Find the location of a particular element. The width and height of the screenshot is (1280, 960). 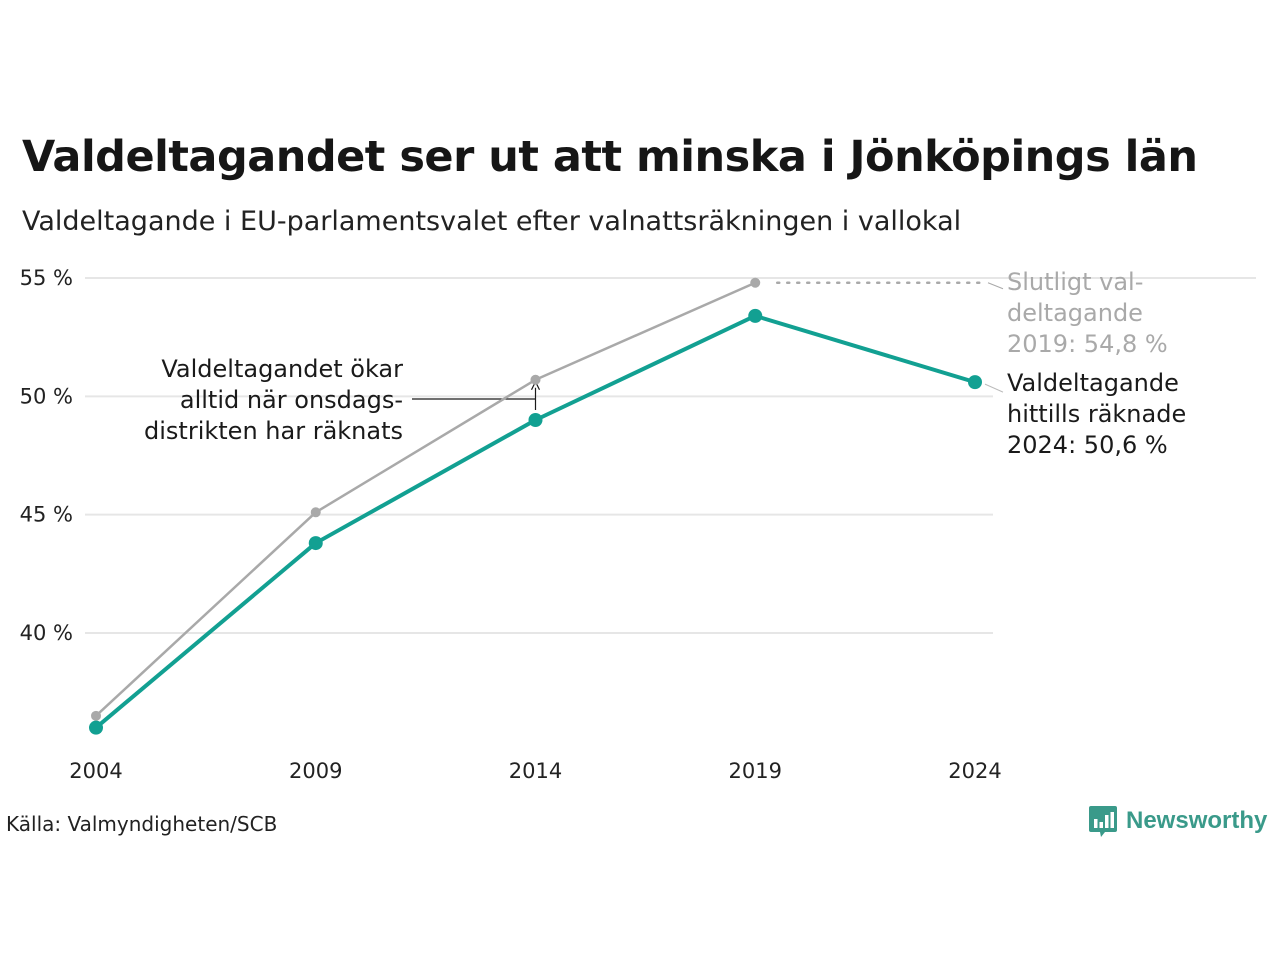

final-label-leader is located at coordinates (995, 286).